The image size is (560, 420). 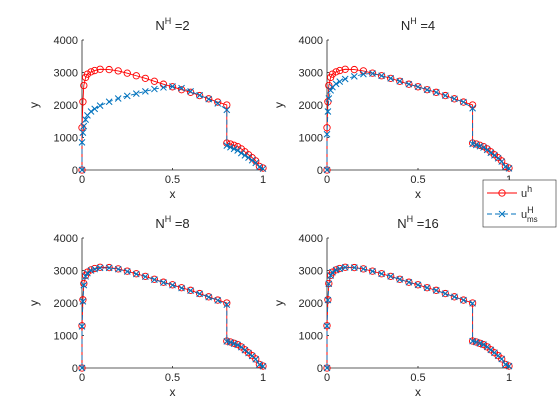 What do you see at coordinates (173, 194) in the screenshot?
I see `x-axis-label: x` at bounding box center [173, 194].